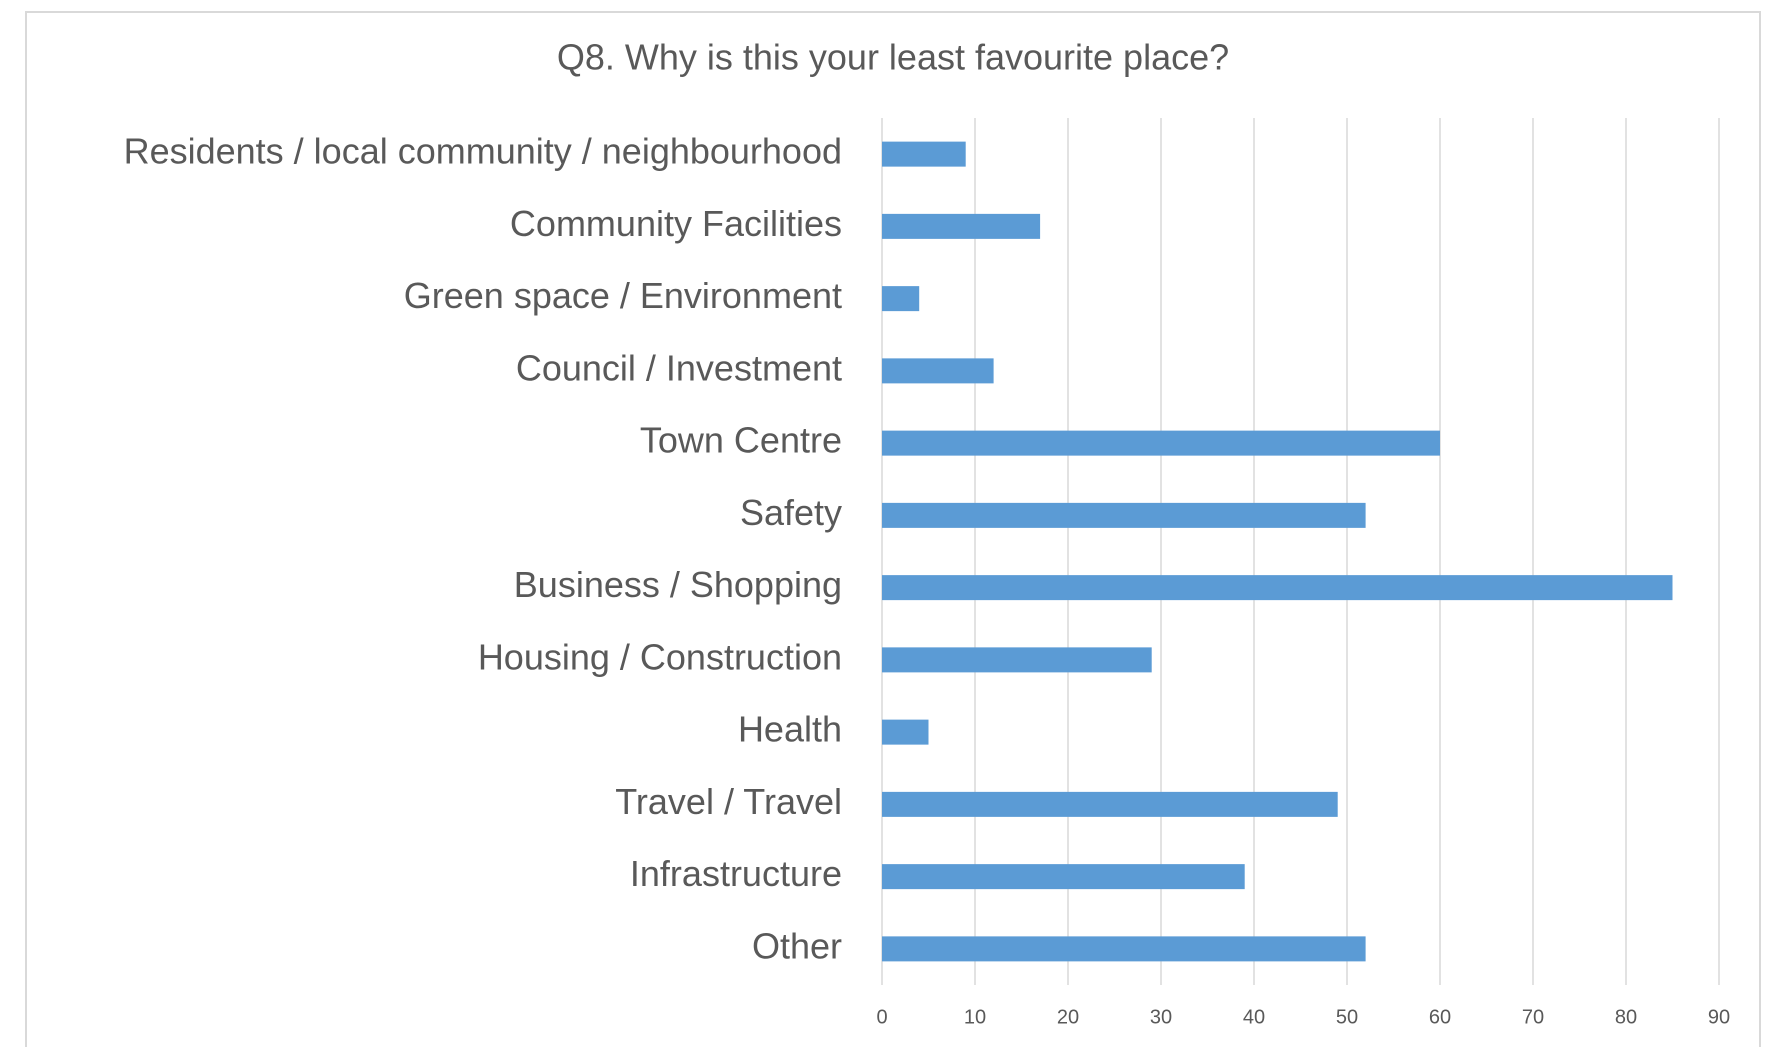  Describe the element at coordinates (736, 873) in the screenshot. I see `y-tick-label: Infrastructure` at that location.